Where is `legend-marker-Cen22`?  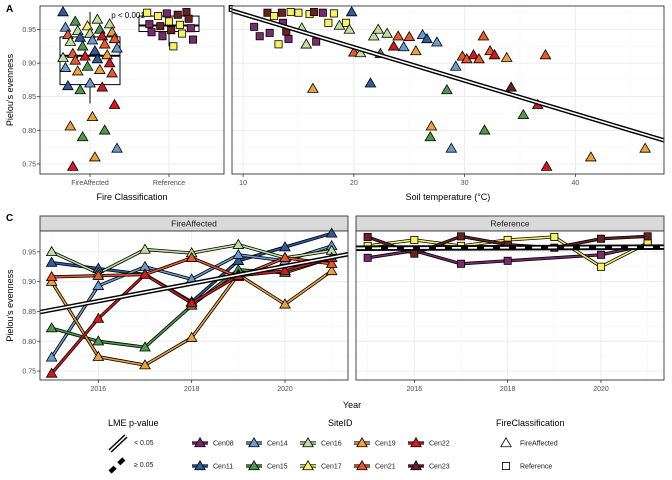
legend-marker-Cen22 is located at coordinates (416, 442).